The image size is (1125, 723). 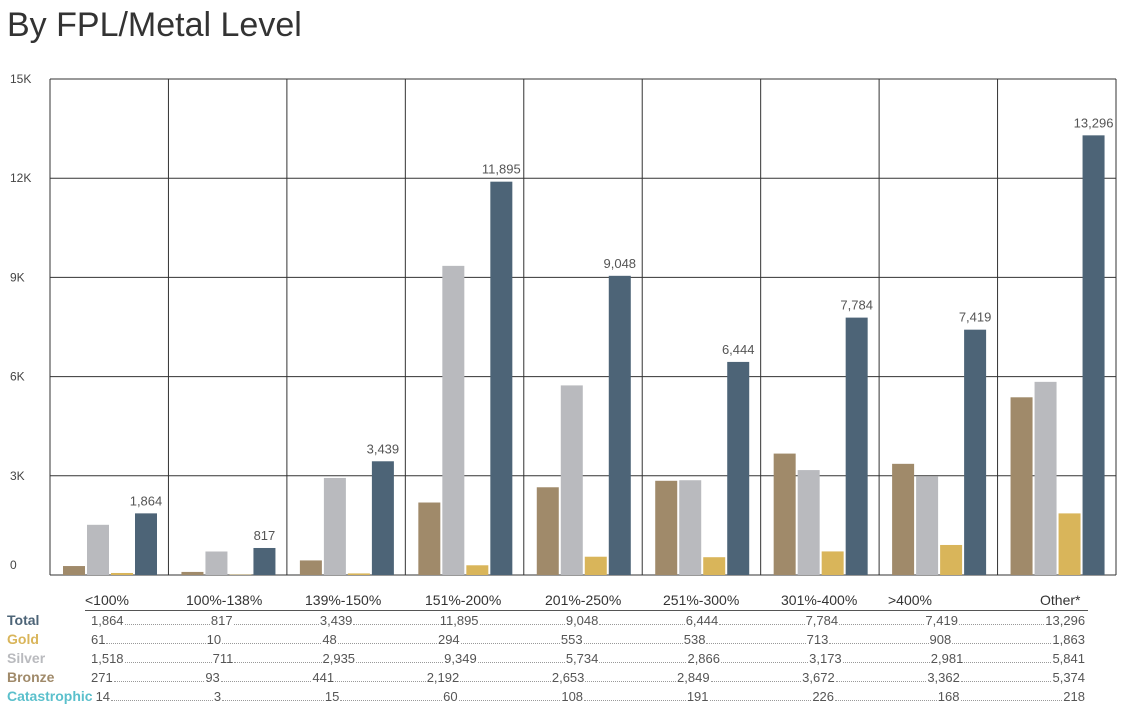 What do you see at coordinates (339, 658) in the screenshot?
I see `table-cell: 2,935` at bounding box center [339, 658].